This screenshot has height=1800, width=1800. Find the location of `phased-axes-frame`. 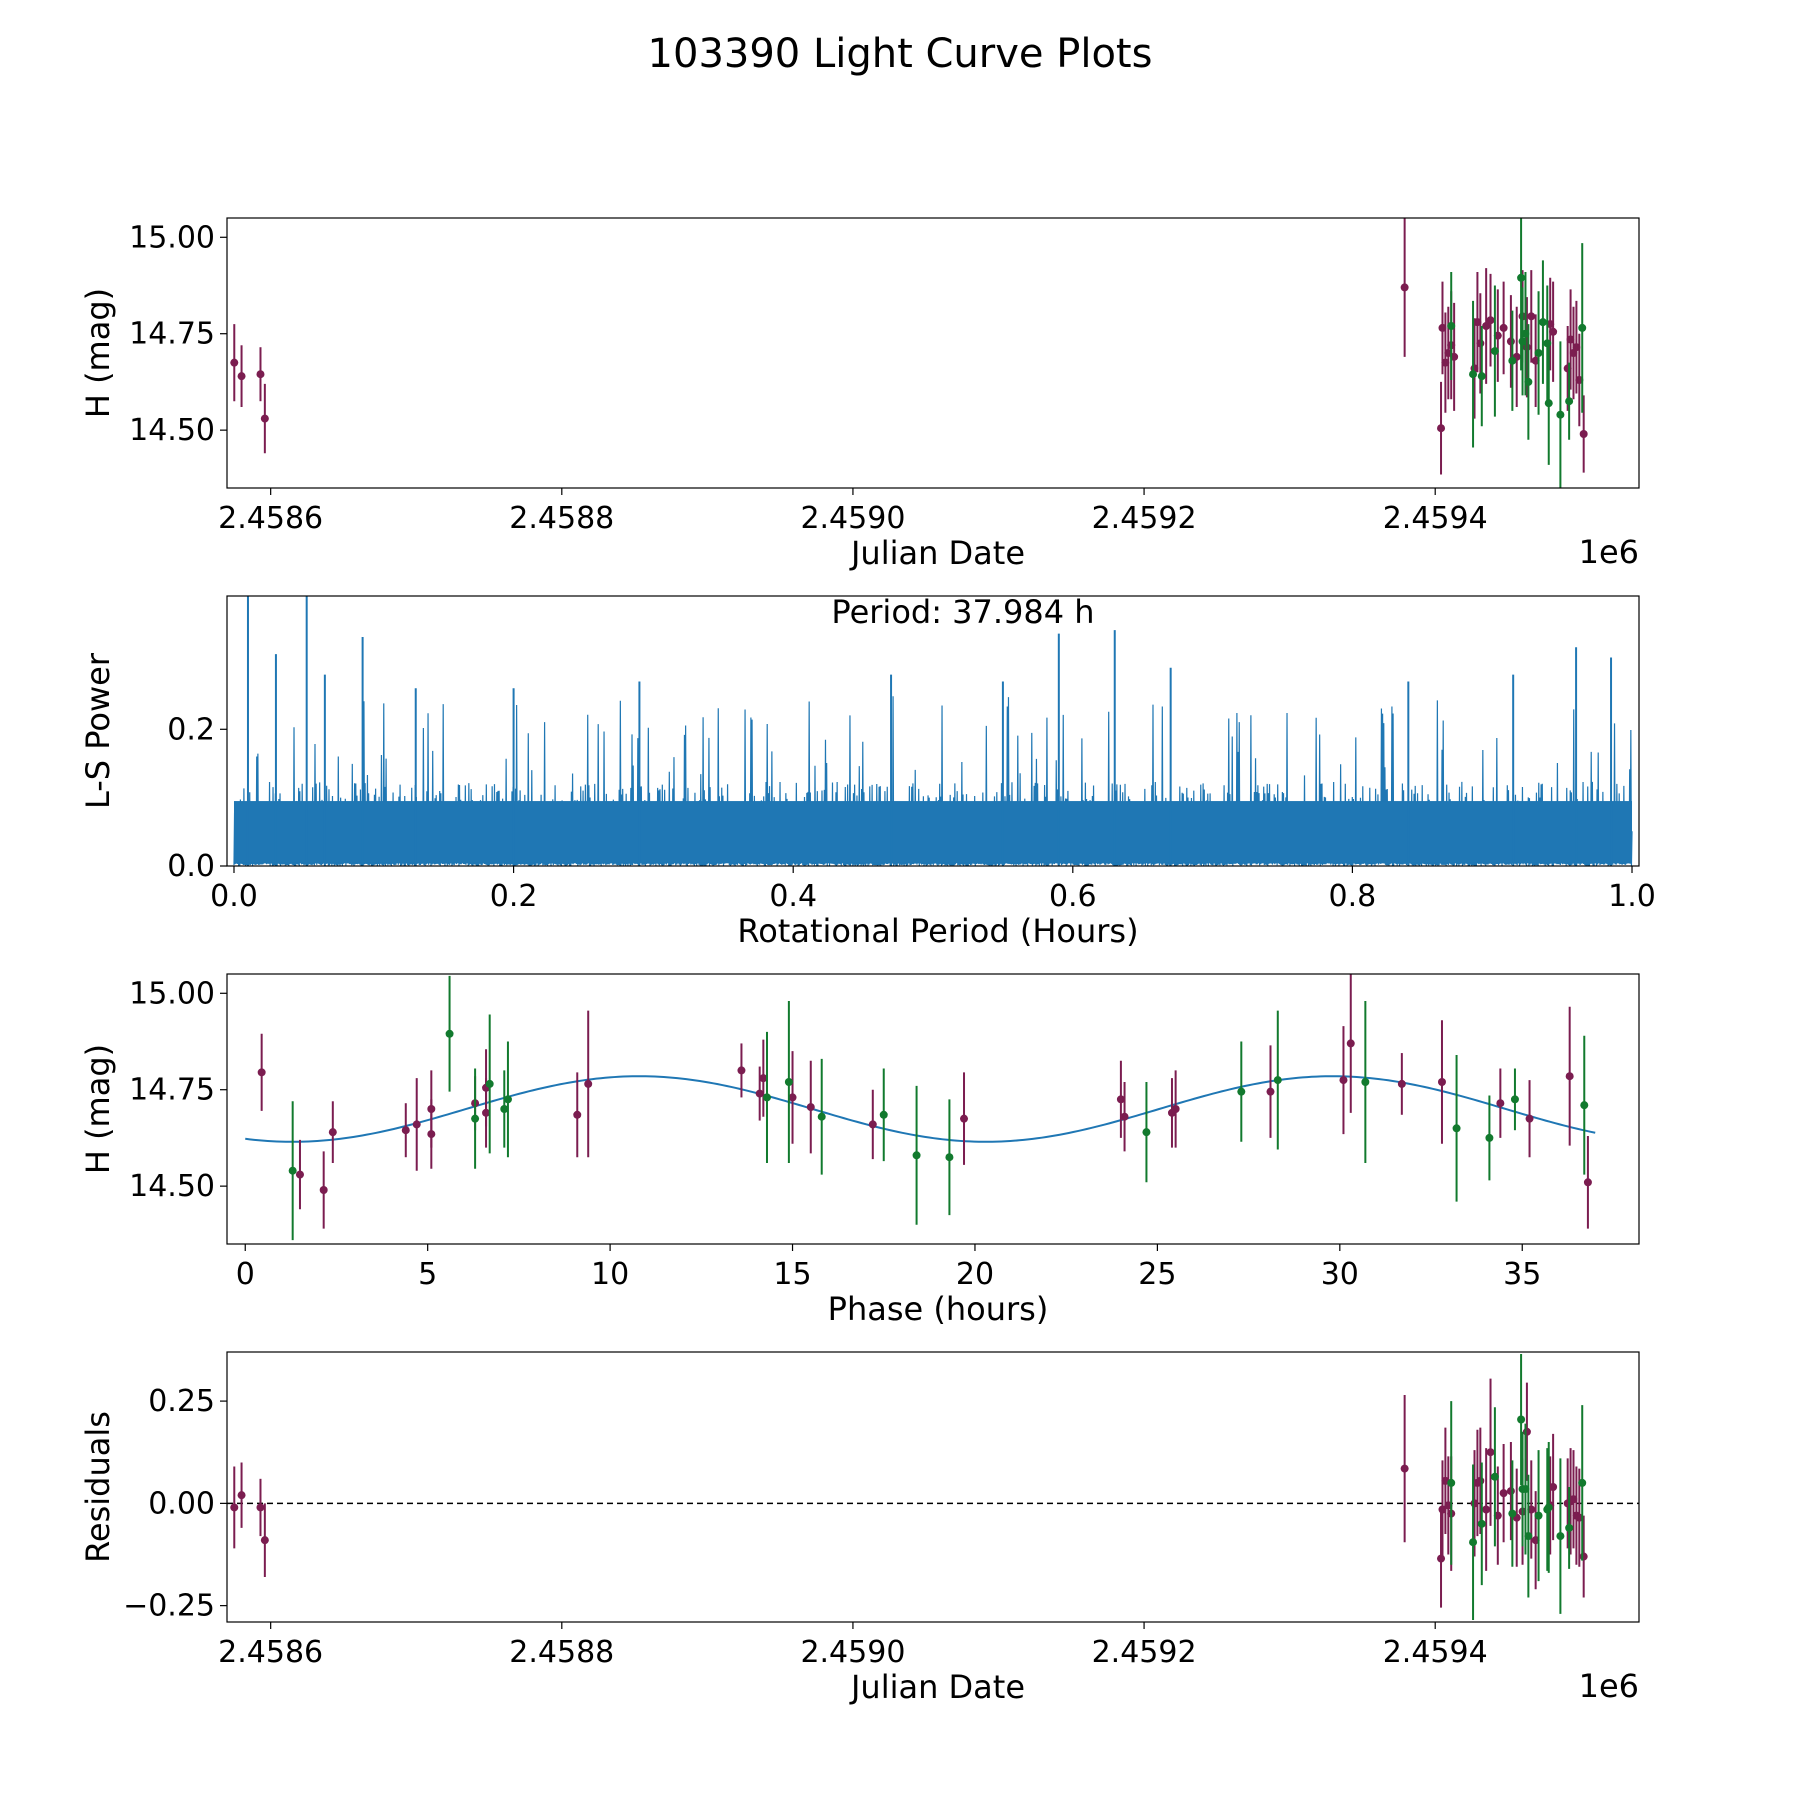

phased-axes-frame is located at coordinates (933, 1109).